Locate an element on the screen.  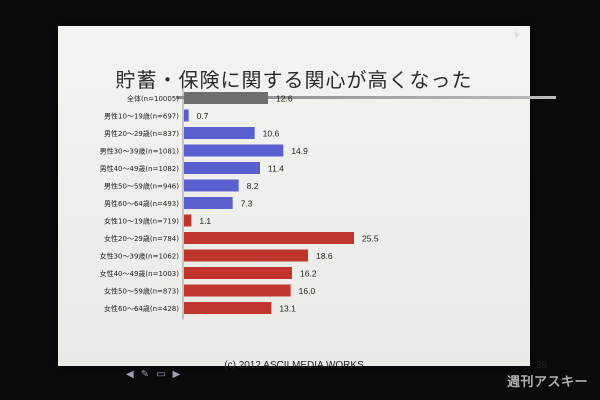
value-label: 16.2 is located at coordinates (308, 274).